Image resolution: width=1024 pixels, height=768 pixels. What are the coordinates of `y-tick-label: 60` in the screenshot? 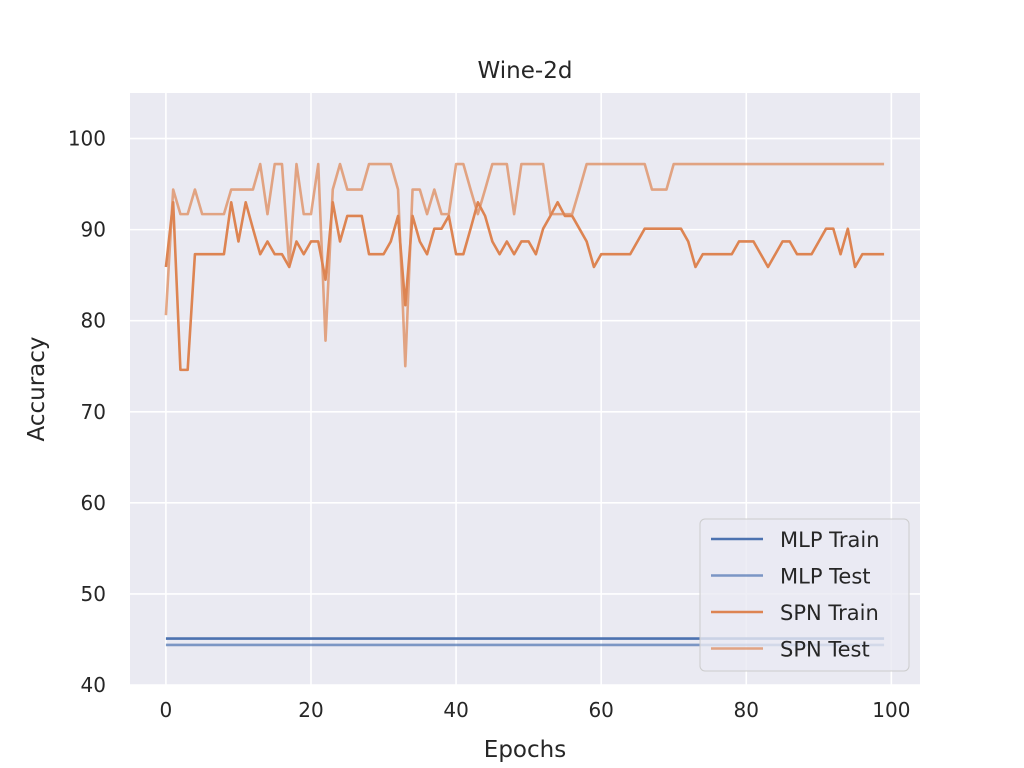 It's located at (93, 503).